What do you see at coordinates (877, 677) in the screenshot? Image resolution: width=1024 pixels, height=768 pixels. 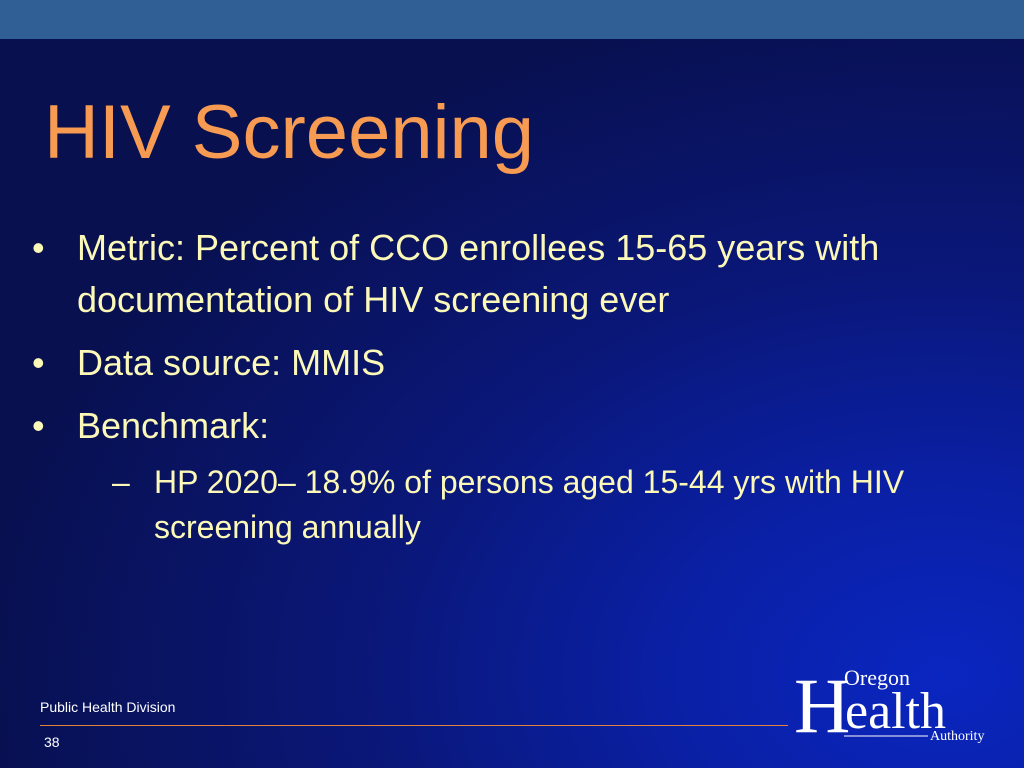 I see `logo-oregon-text: Oregon` at bounding box center [877, 677].